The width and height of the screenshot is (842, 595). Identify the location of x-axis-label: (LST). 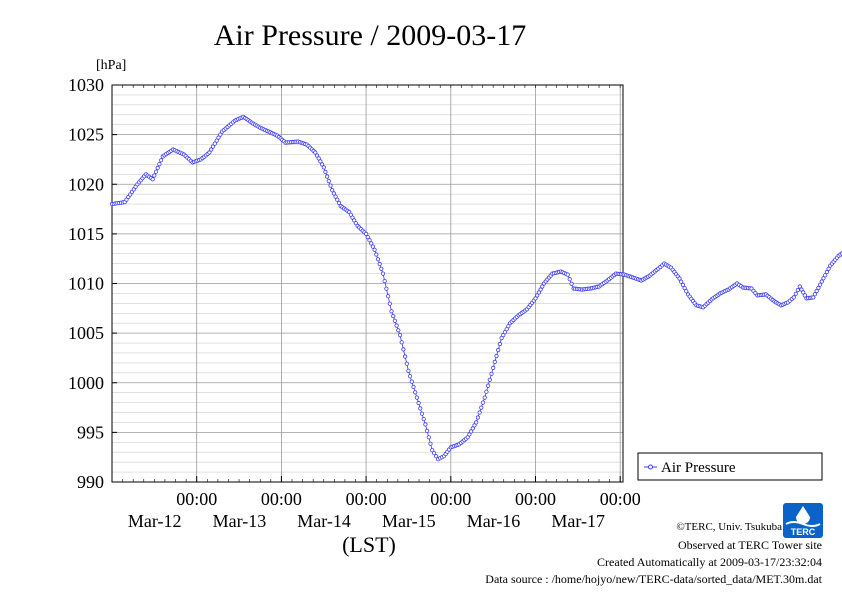
(369, 544).